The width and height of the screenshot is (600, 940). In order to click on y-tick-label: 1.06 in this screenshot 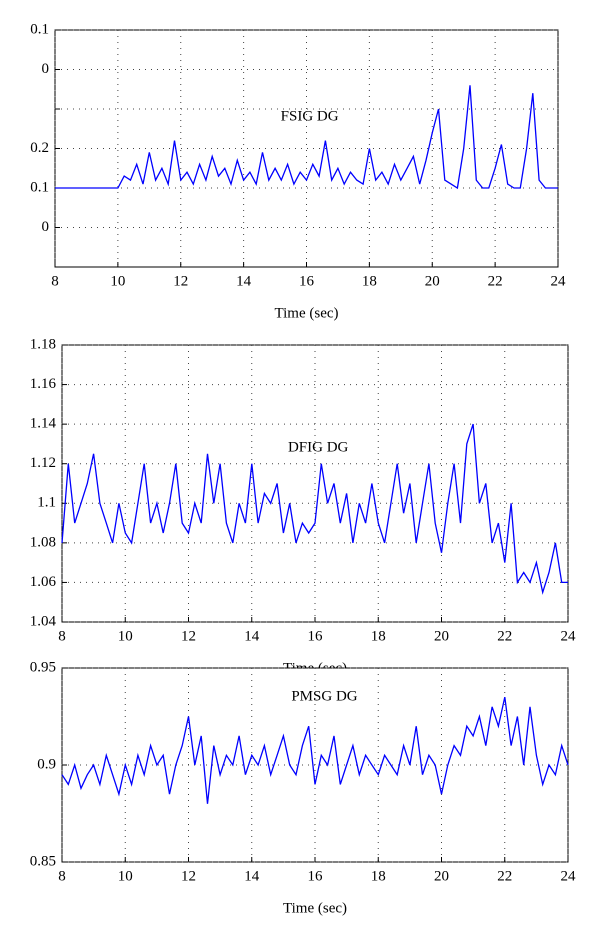, I will do `click(43, 582)`.